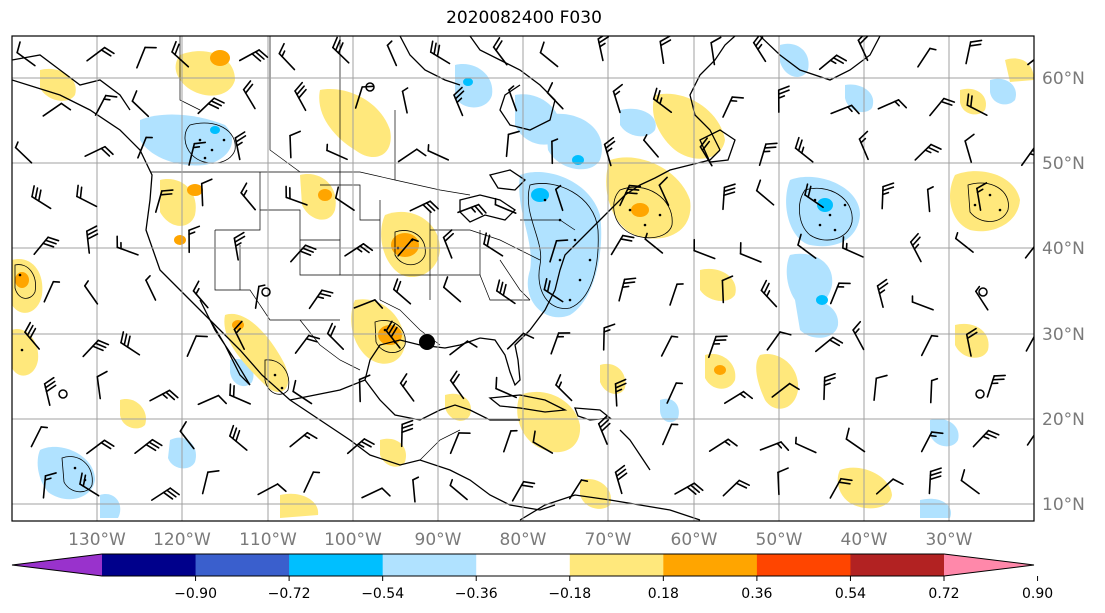 Image resolution: width=1105 pixels, height=613 pixels. Describe the element at coordinates (1063, 292) in the screenshot. I see `latitude-labels: 60°N 50°N 40°N 30°N 20°N 10°N` at that location.